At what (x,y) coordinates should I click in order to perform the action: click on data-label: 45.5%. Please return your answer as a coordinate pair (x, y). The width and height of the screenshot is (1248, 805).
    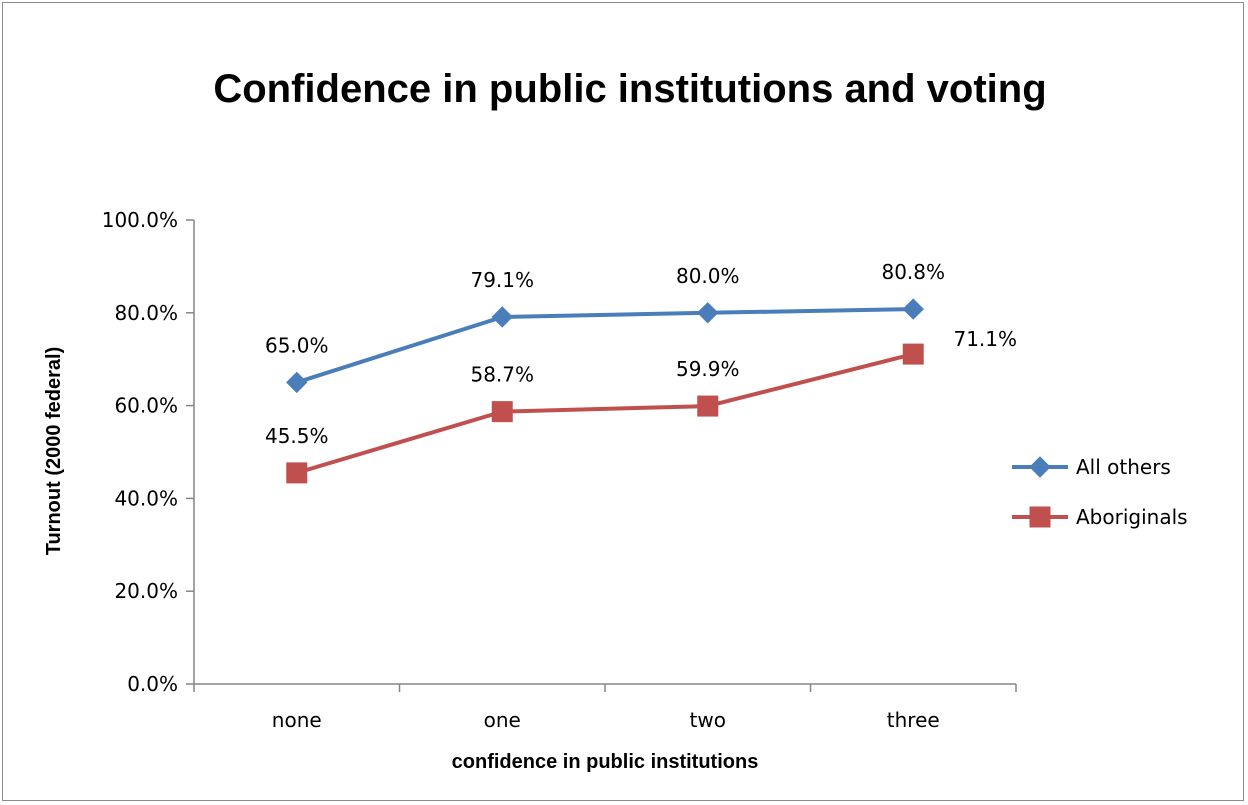
    Looking at the image, I should click on (297, 436).